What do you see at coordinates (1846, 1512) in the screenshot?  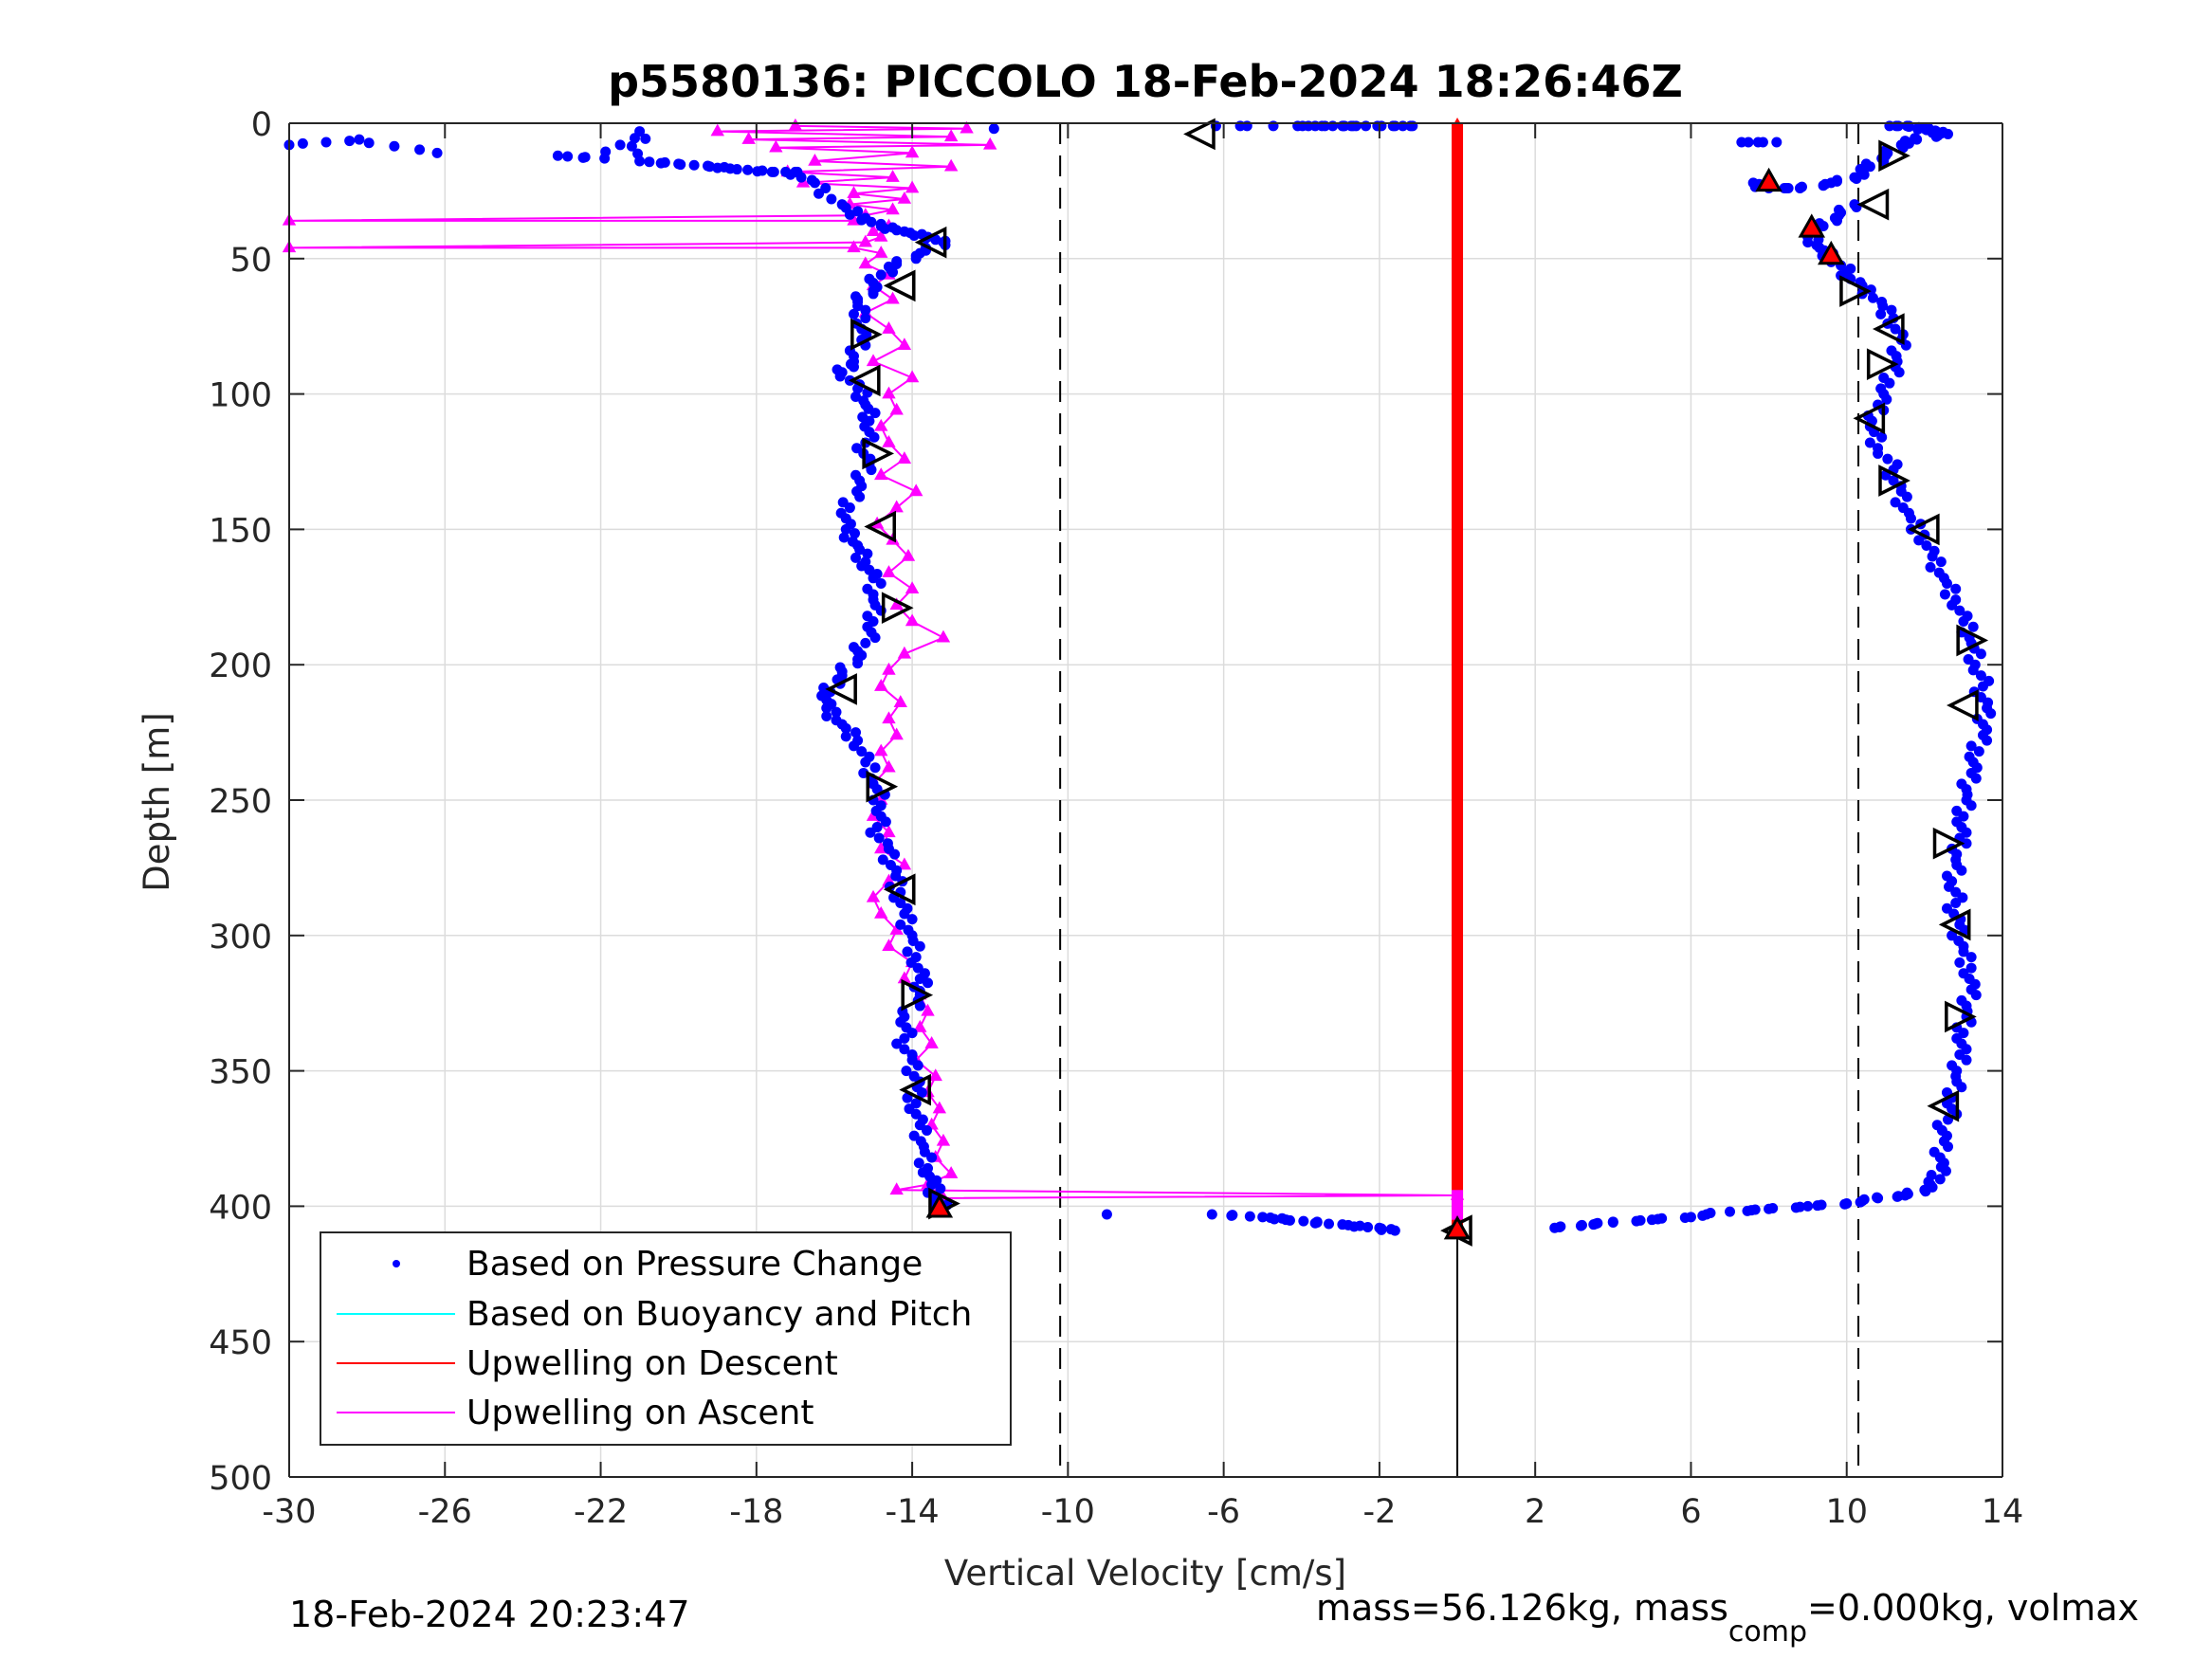 I see `x-tick-label: 10` at bounding box center [1846, 1512].